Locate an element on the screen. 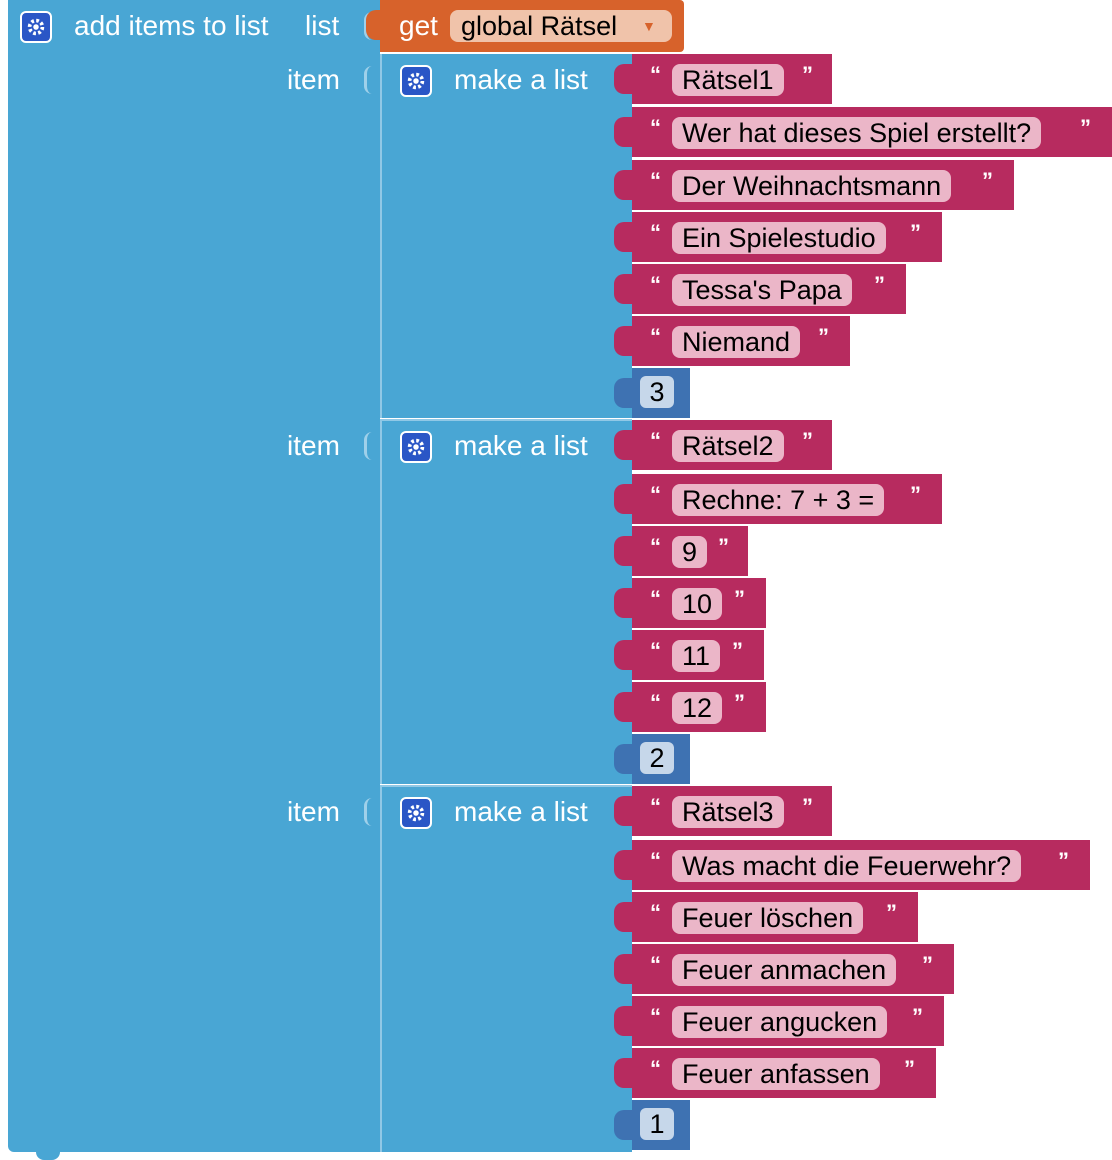  text-value: 9 is located at coordinates (690, 552).